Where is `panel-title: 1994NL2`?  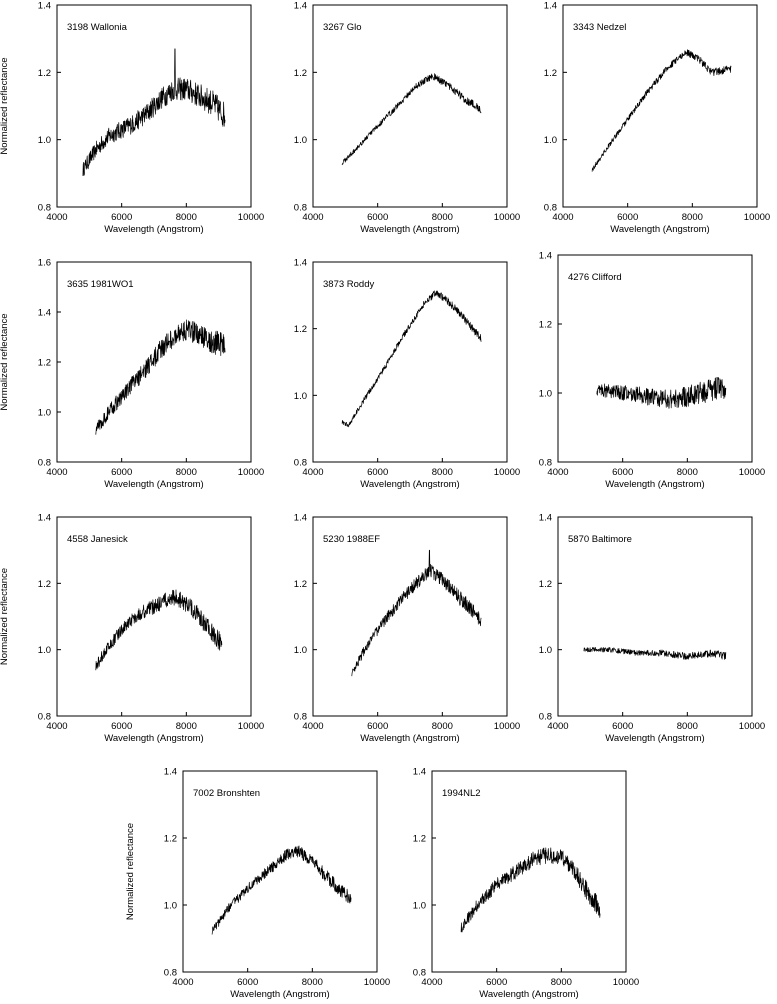 panel-title: 1994NL2 is located at coordinates (461, 793).